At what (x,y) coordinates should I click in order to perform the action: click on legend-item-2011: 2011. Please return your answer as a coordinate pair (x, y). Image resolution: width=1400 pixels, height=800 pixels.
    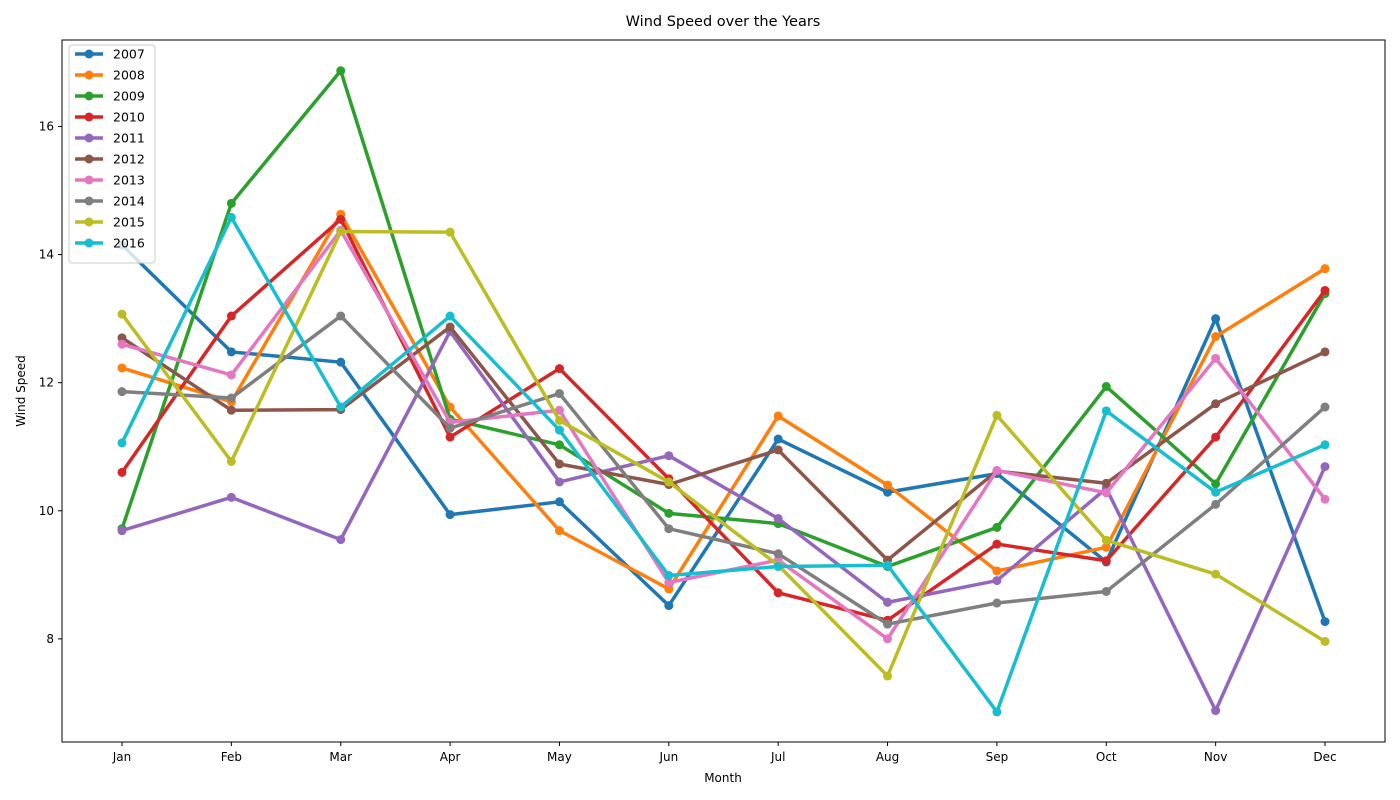
    Looking at the image, I should click on (110, 138).